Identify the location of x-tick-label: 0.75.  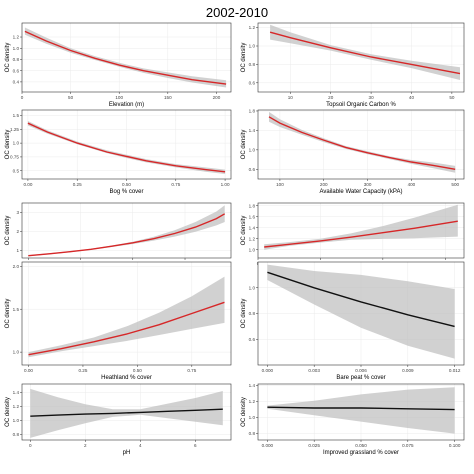
(191, 370).